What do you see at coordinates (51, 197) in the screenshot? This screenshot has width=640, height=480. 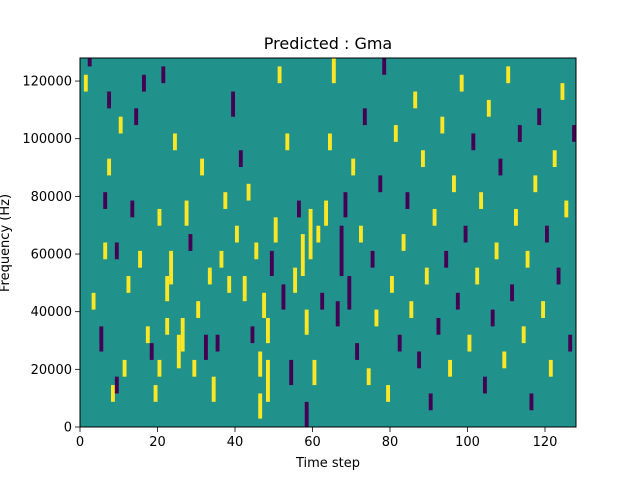 I see `y-tick-label: 80000` at bounding box center [51, 197].